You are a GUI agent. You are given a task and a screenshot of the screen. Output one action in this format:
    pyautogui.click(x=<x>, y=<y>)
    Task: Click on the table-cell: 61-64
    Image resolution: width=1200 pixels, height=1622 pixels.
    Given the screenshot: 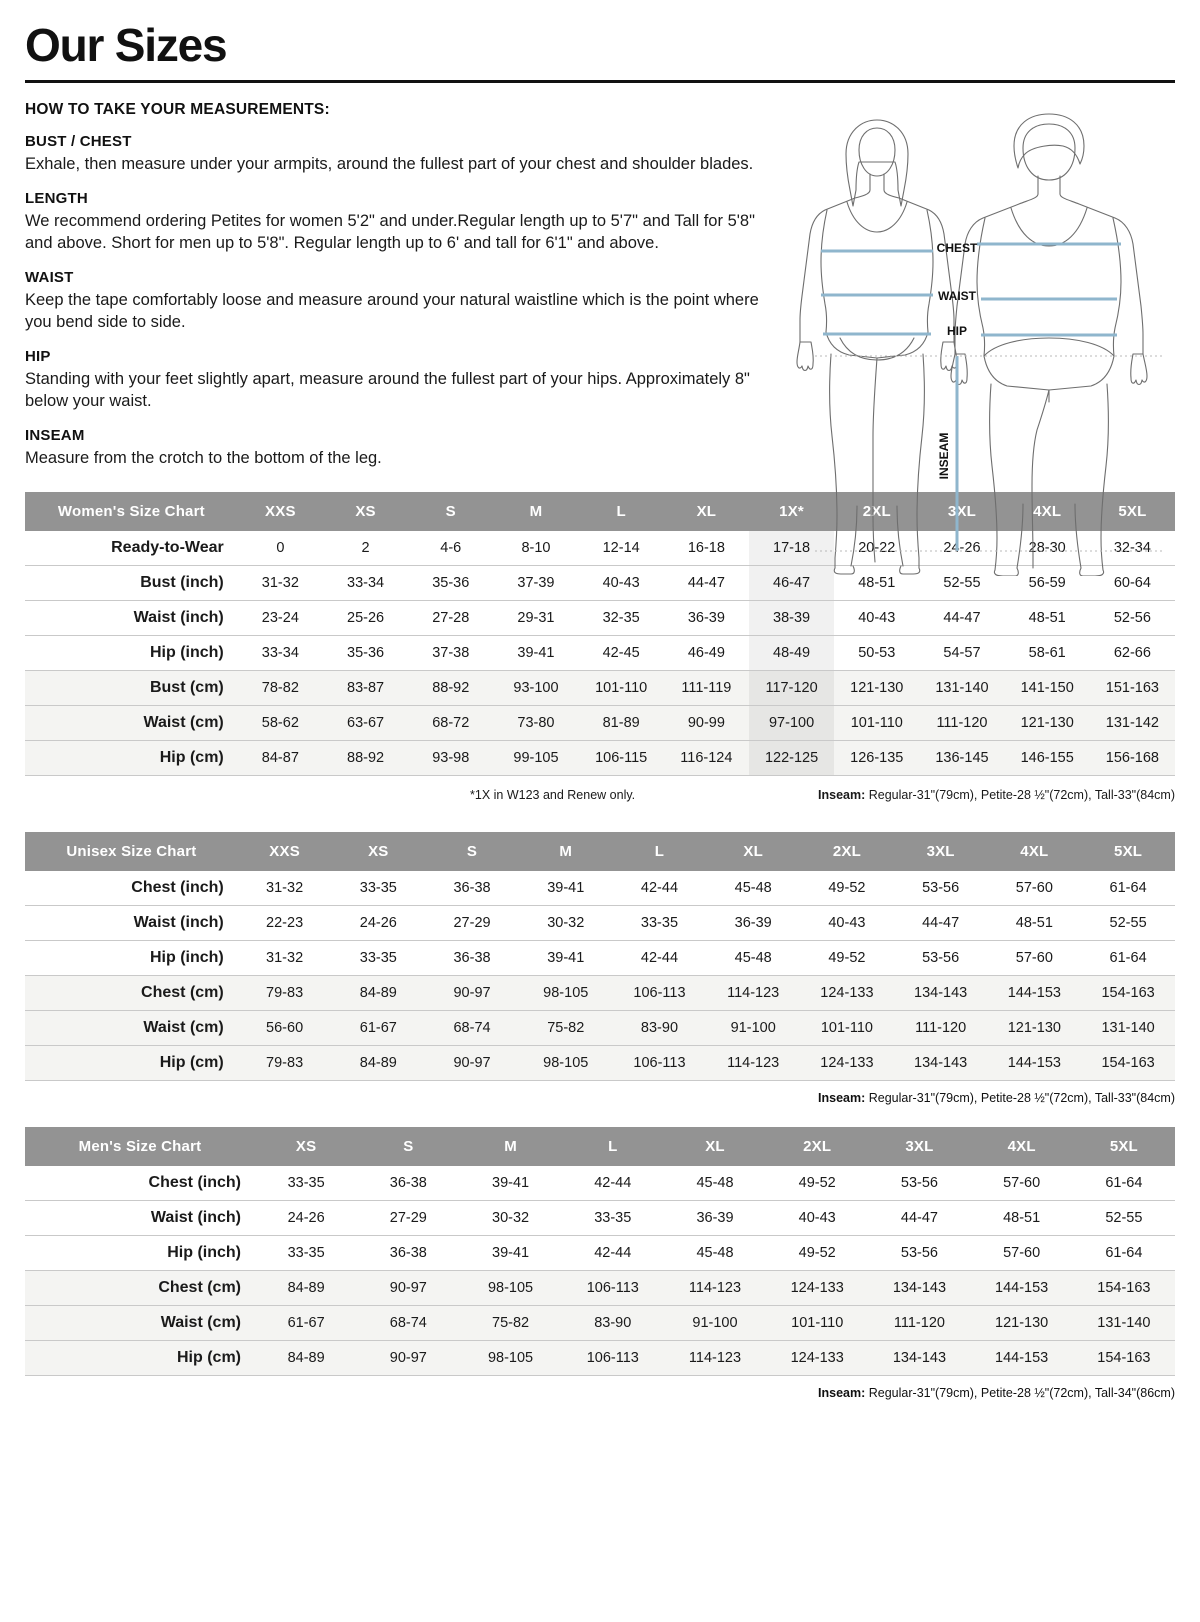 What is the action you would take?
    pyautogui.click(x=1124, y=1182)
    